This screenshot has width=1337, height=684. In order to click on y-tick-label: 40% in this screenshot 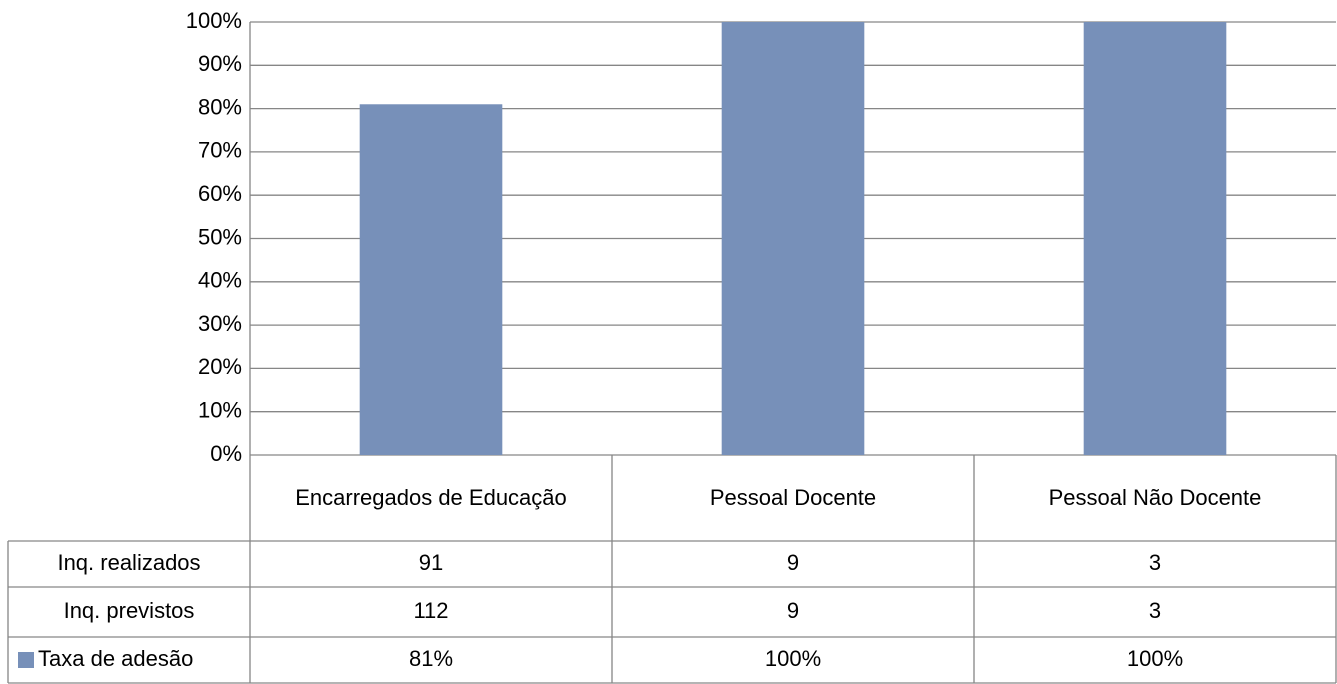, I will do `click(220, 280)`.